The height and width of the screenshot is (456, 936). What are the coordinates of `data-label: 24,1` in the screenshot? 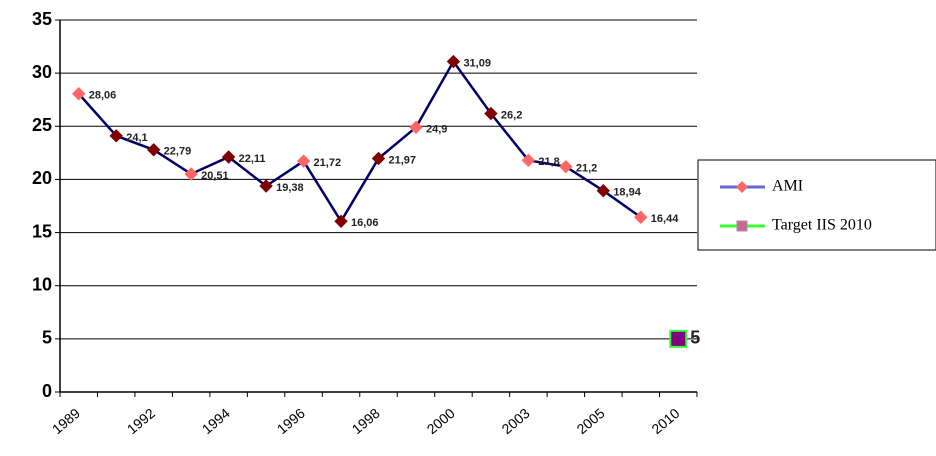 It's located at (136, 138).